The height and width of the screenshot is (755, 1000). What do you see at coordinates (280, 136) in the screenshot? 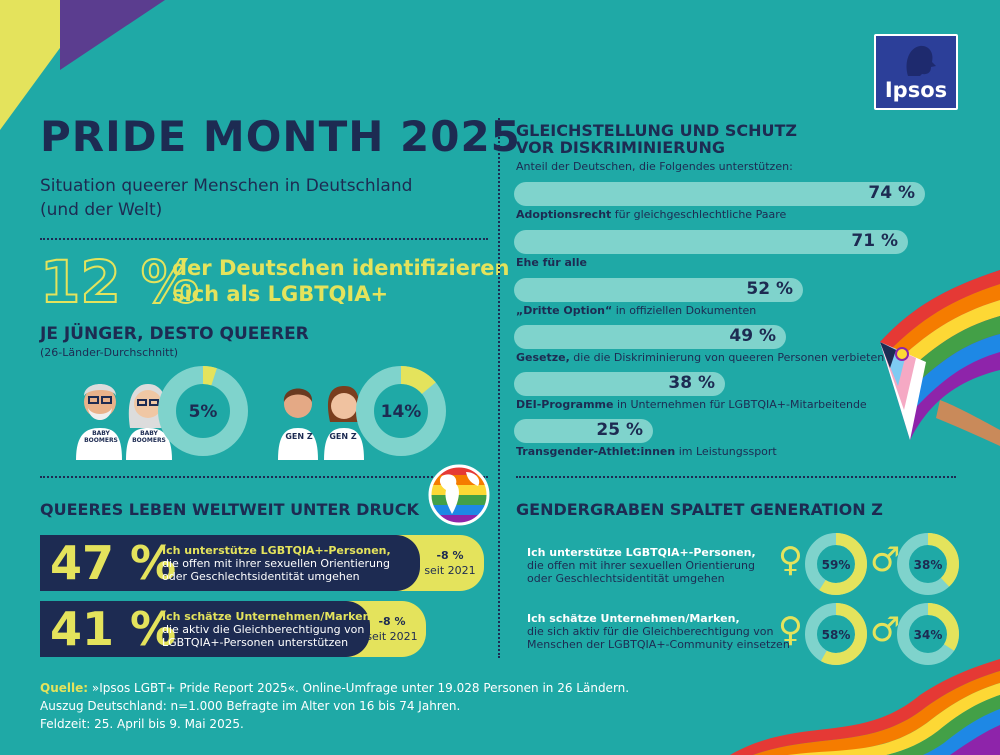
I see `page-title: PRIDE MONTH 2025` at bounding box center [280, 136].